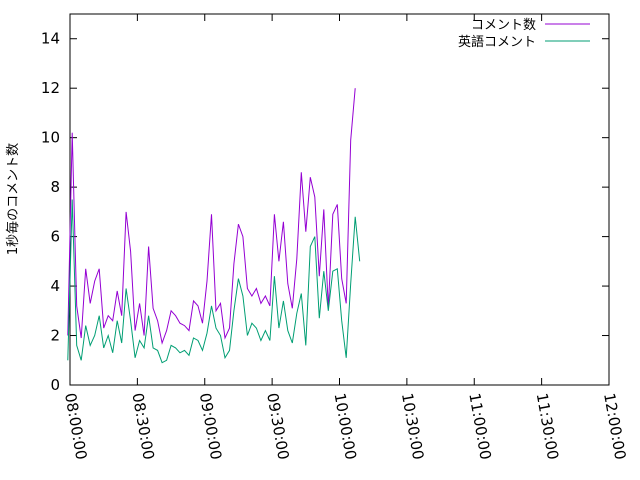 This screenshot has width=640, height=480. What do you see at coordinates (142, 426) in the screenshot?
I see `x-tick-label: 08:30:00` at bounding box center [142, 426].